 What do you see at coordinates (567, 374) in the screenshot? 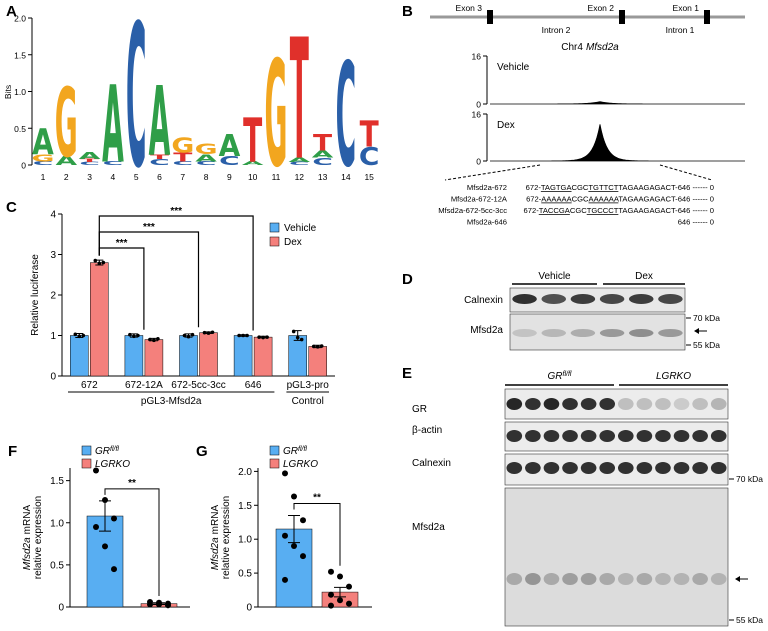
I see `name-sup: fl/fl` at bounding box center [567, 374].